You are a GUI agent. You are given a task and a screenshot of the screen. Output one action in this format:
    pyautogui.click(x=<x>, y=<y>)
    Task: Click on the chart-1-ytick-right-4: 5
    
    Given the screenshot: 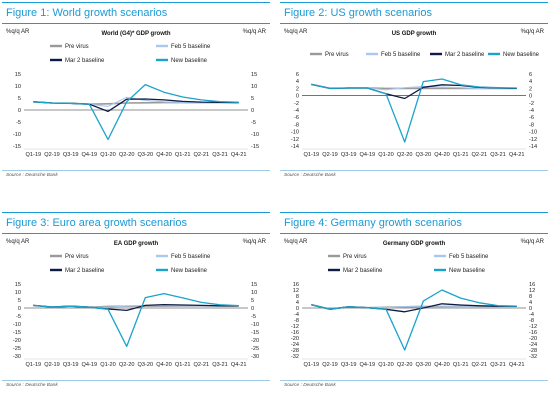 What is the action you would take?
    pyautogui.click(x=252, y=99)
    